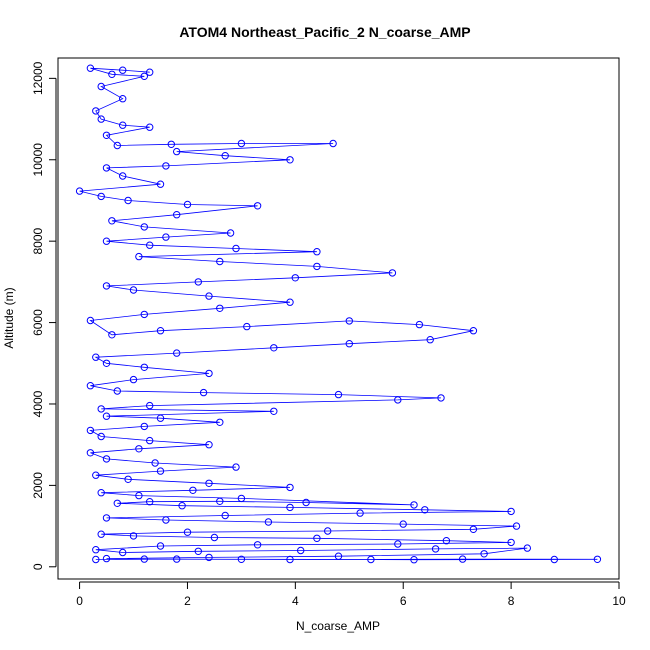  I want to click on y-tick-label: 12000, so click(38, 78).